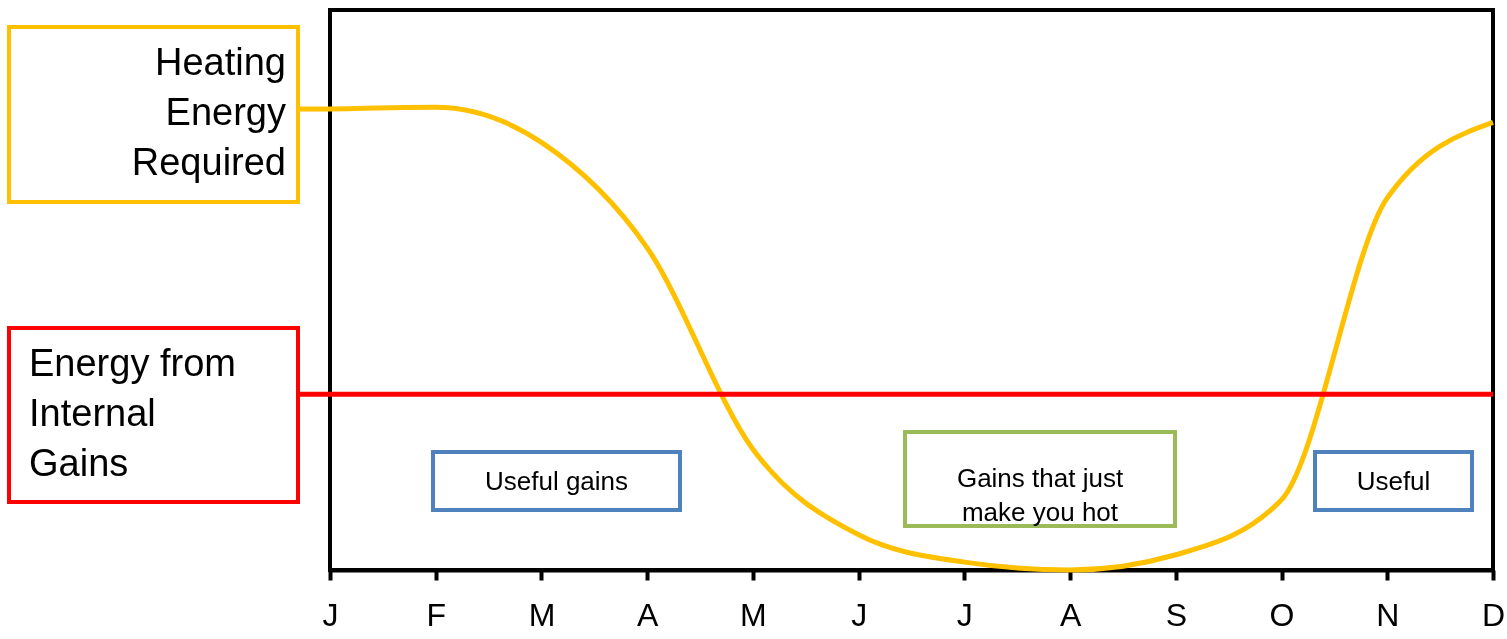 Image resolution: width=1507 pixels, height=639 pixels. I want to click on ref-line-label: Energy from Internal Gains, so click(132, 413).